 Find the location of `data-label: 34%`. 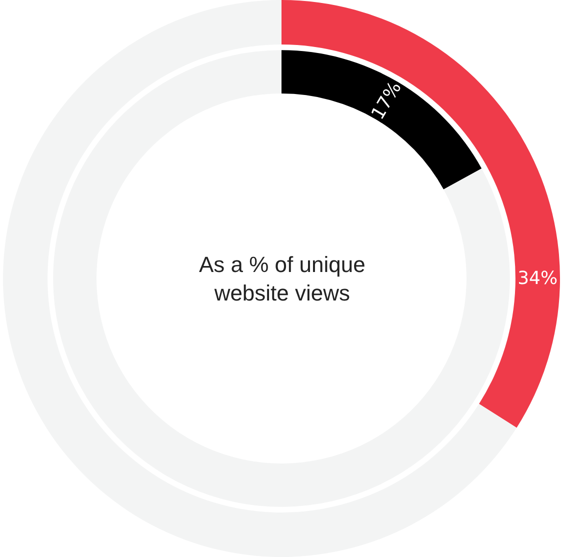

data-label: 34% is located at coordinates (538, 278).